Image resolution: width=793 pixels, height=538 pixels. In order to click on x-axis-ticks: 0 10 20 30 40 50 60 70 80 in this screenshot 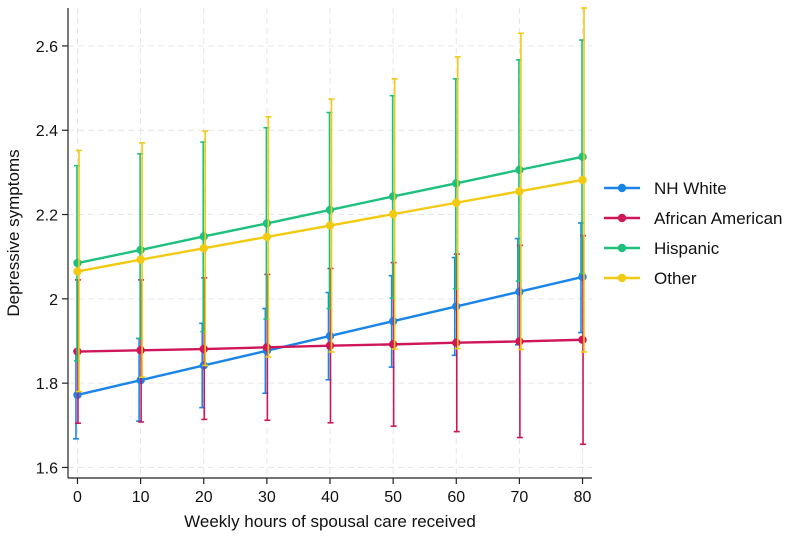, I will do `click(332, 492)`.